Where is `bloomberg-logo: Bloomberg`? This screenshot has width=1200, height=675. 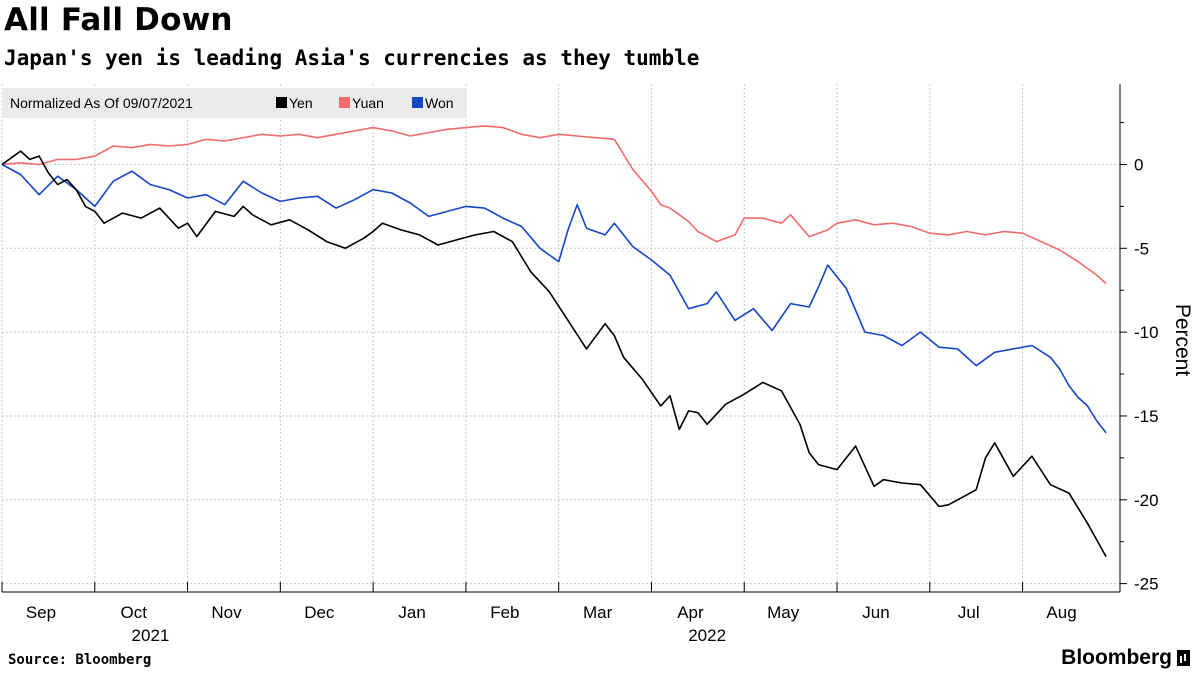
bloomberg-logo: Bloomberg is located at coordinates (1125, 658).